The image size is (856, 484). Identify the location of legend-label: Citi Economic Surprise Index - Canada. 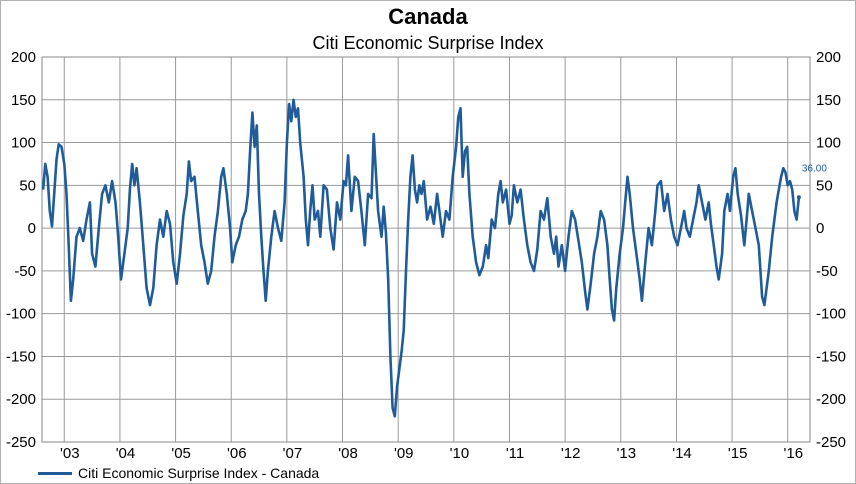
(199, 473).